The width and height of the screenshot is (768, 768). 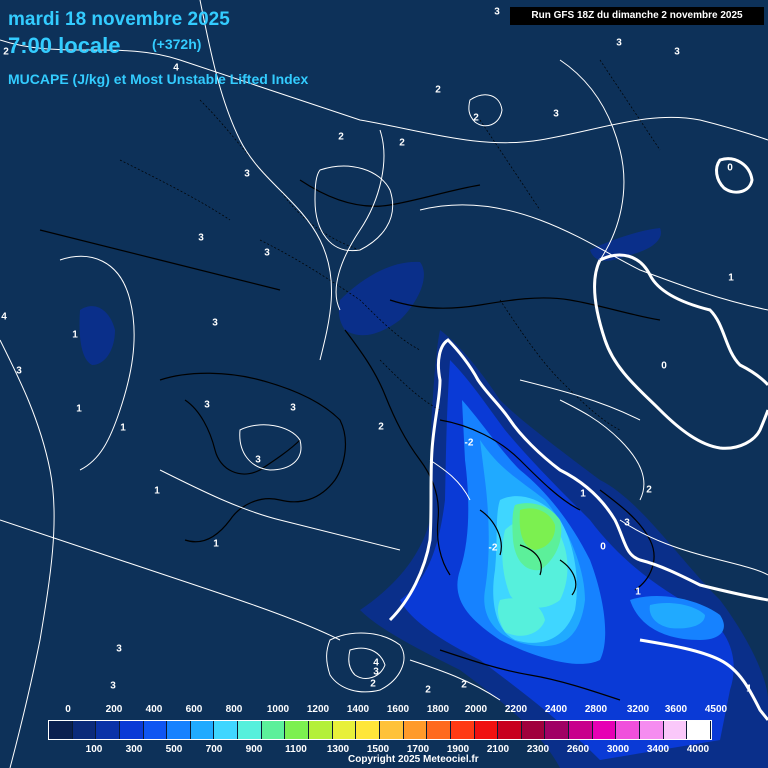 I want to click on legend-top-label: 1600, so click(x=398, y=709).